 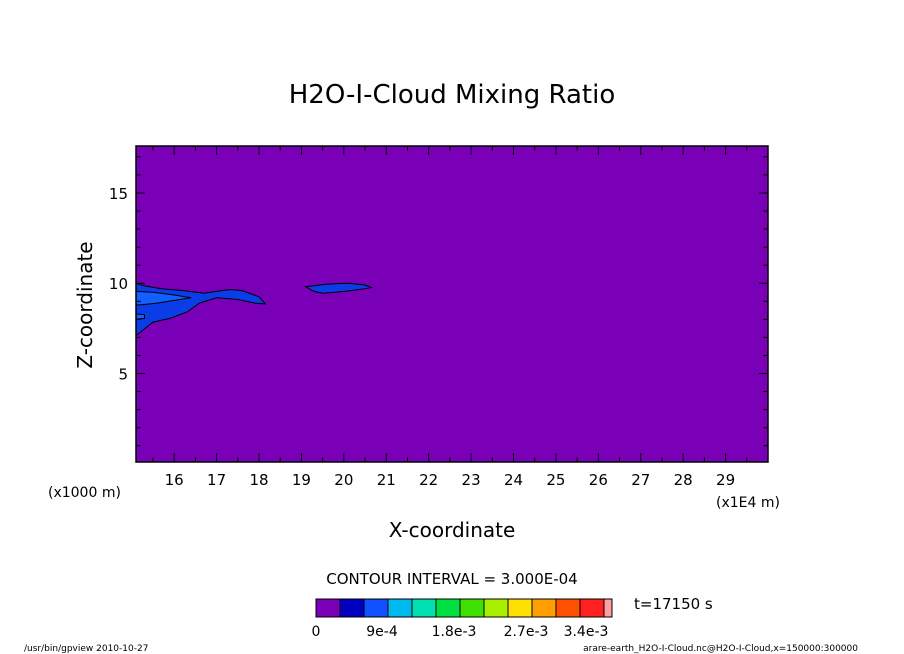 What do you see at coordinates (586, 632) in the screenshot?
I see `colorbar-label: 3.4e-3` at bounding box center [586, 632].